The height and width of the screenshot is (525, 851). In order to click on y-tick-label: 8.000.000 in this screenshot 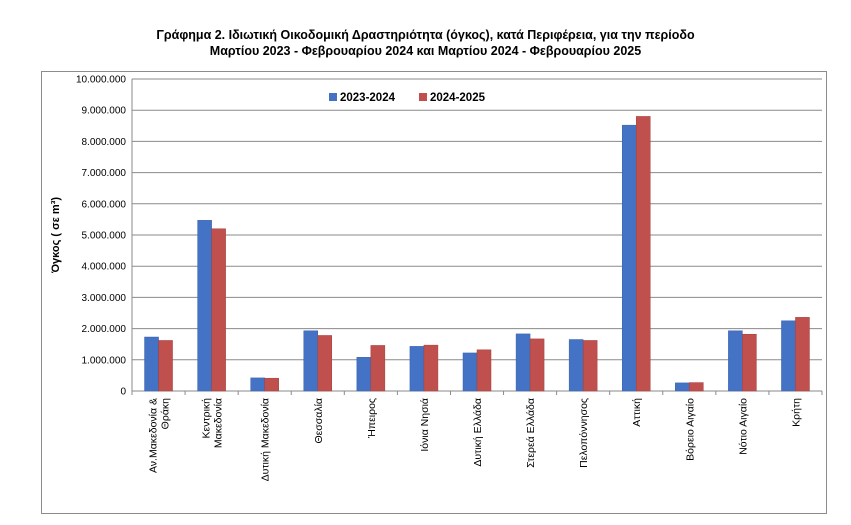, I will do `click(104, 142)`.